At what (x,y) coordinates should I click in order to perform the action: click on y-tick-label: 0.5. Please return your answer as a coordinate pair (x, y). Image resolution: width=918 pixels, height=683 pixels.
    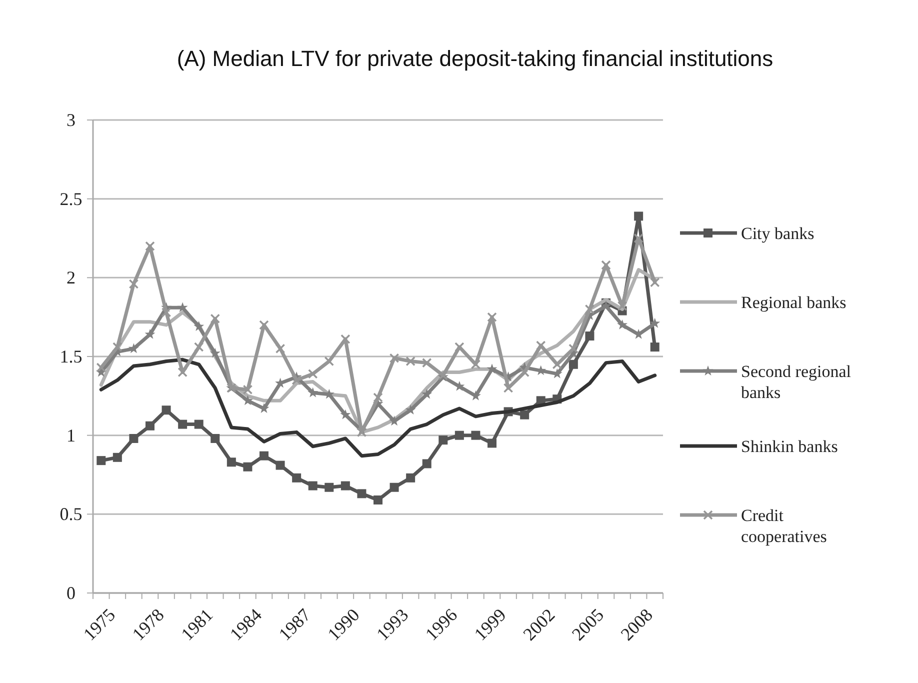
    Looking at the image, I should click on (71, 514).